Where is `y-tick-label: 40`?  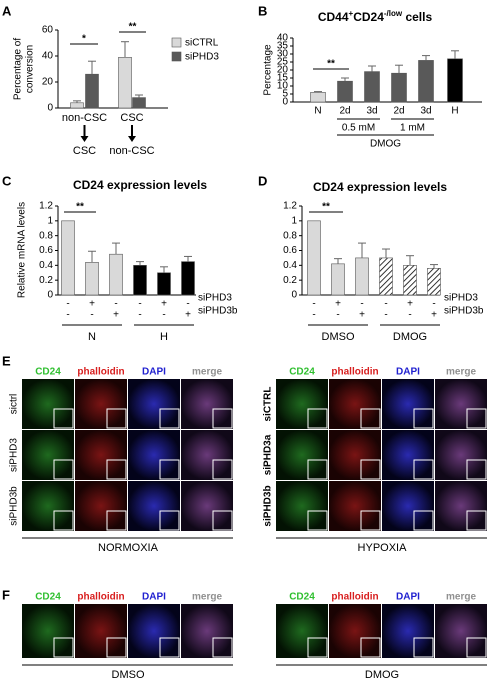 y-tick-label: 40 is located at coordinates (48, 56).